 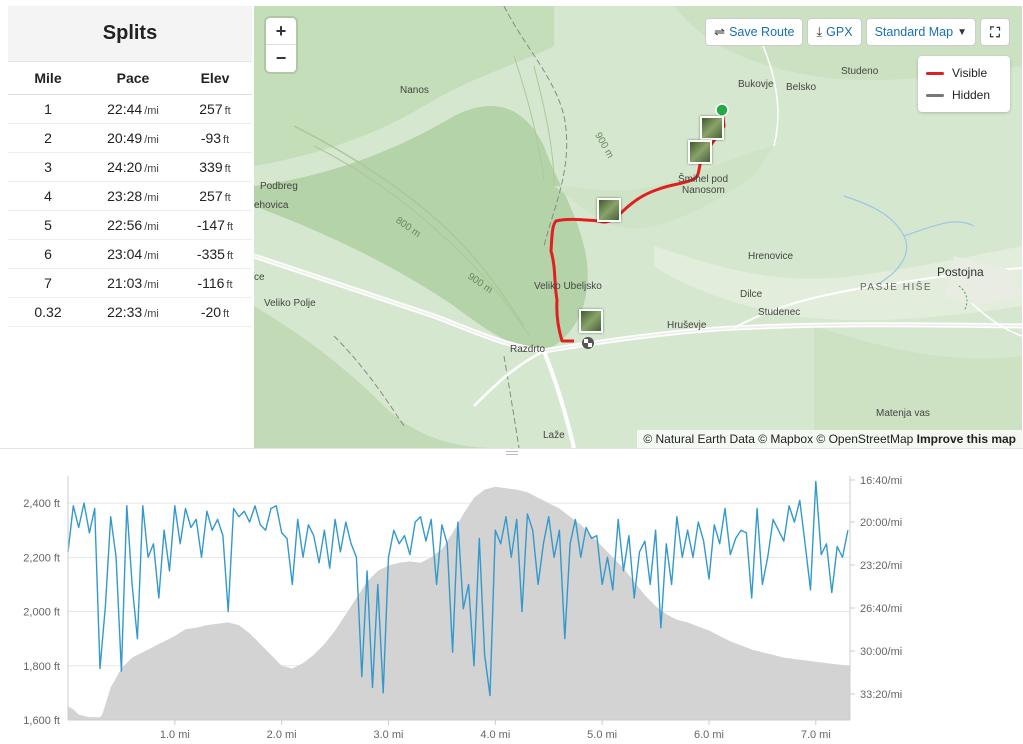 What do you see at coordinates (819, 31) in the screenshot?
I see `download-icon: ⤓` at bounding box center [819, 31].